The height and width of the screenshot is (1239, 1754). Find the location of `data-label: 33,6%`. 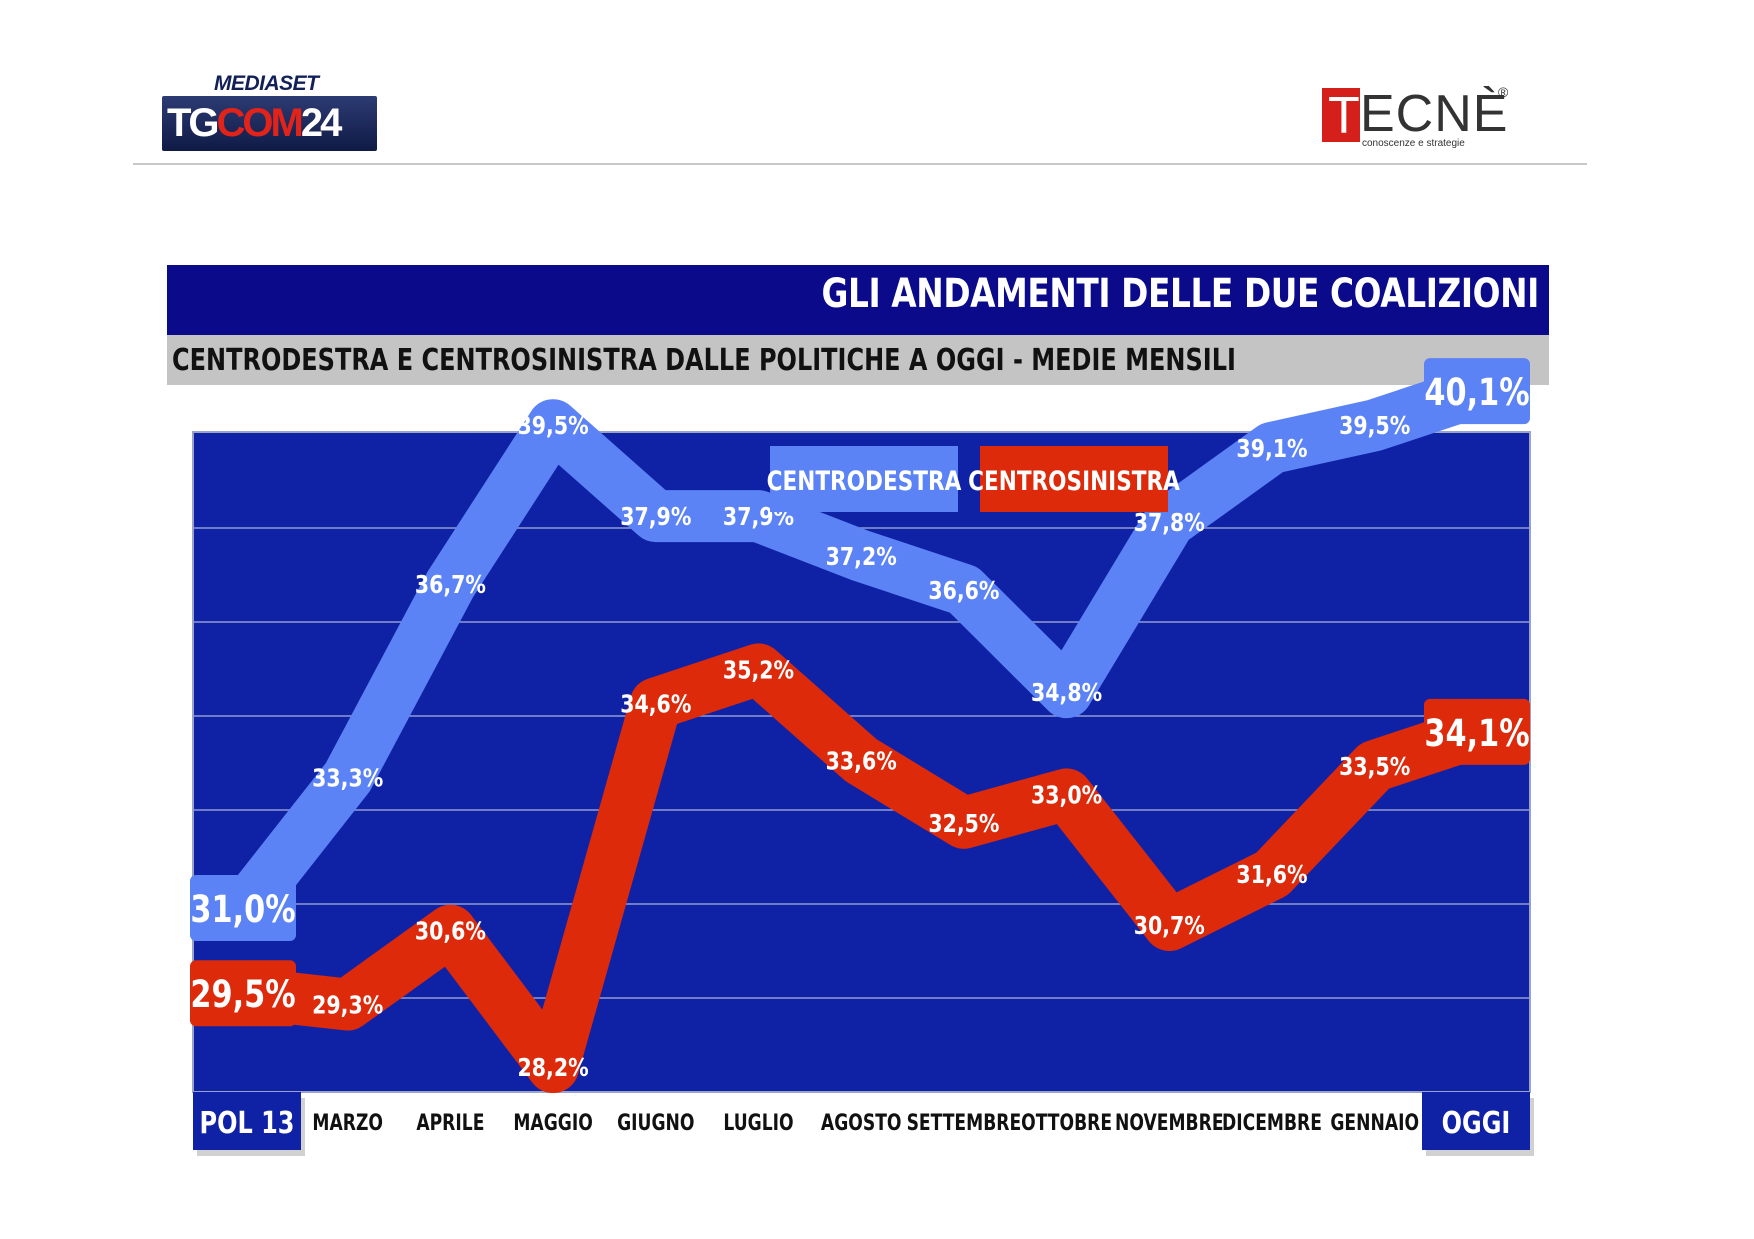

data-label: 33,6% is located at coordinates (861, 761).